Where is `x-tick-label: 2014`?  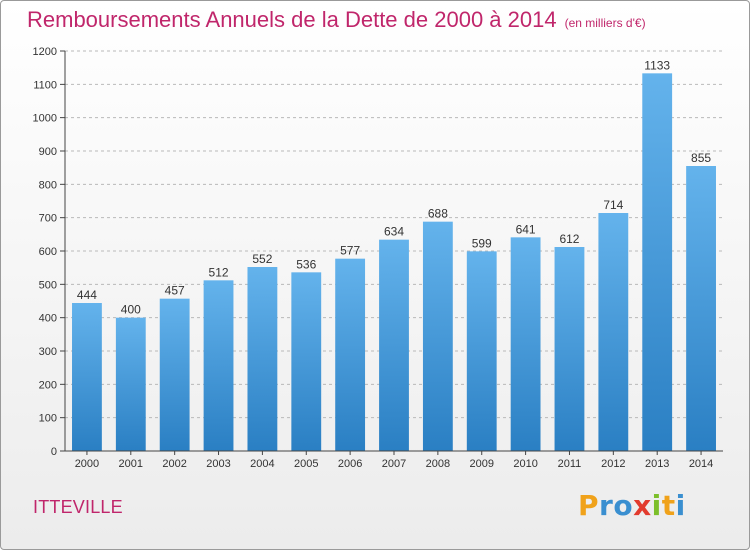 x-tick-label: 2014 is located at coordinates (701, 464).